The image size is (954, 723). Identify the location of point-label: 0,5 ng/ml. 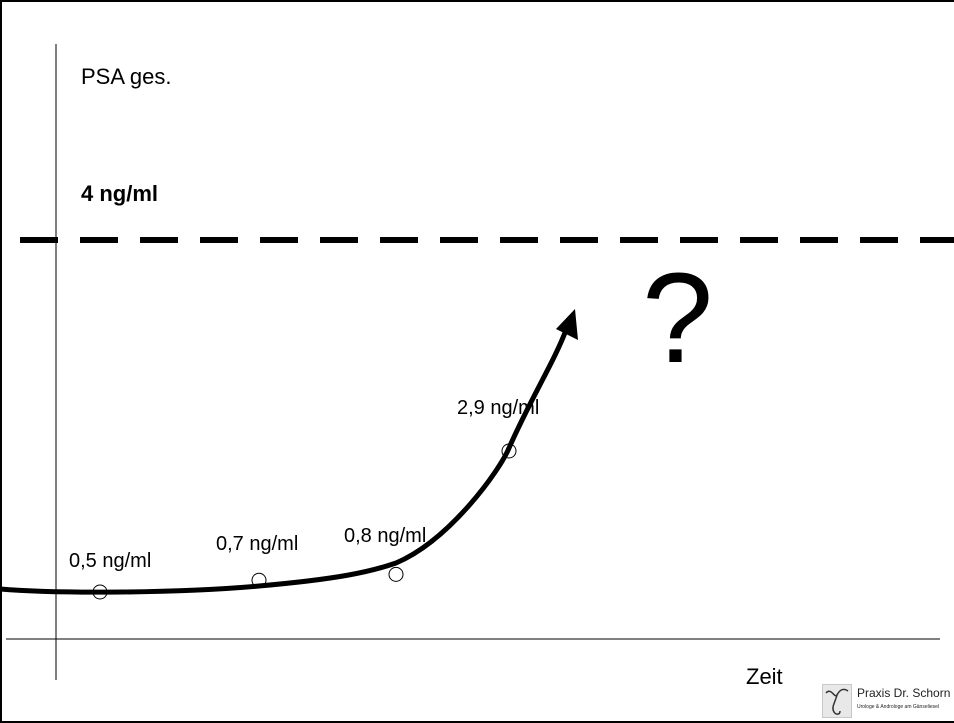
(110, 561).